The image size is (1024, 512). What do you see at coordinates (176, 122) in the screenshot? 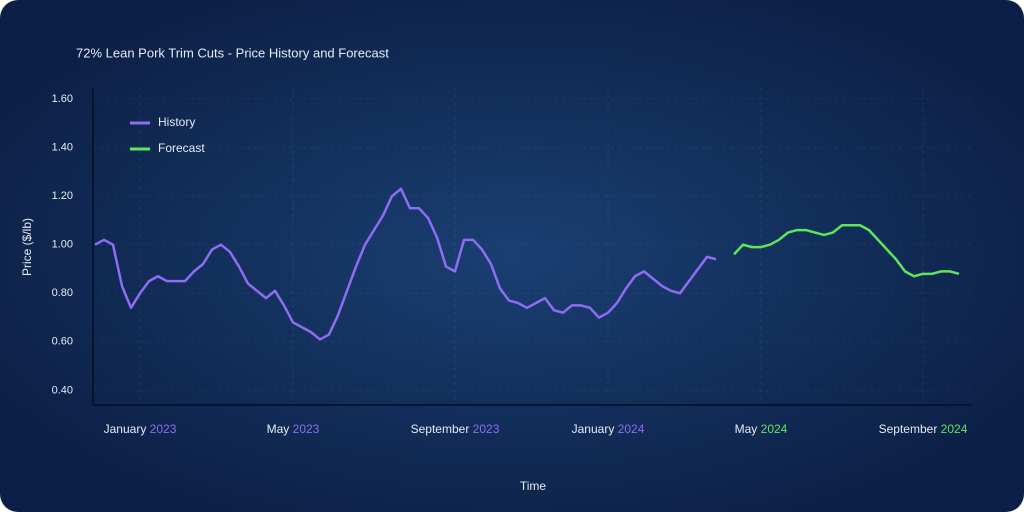
I see `legend-label: History` at bounding box center [176, 122].